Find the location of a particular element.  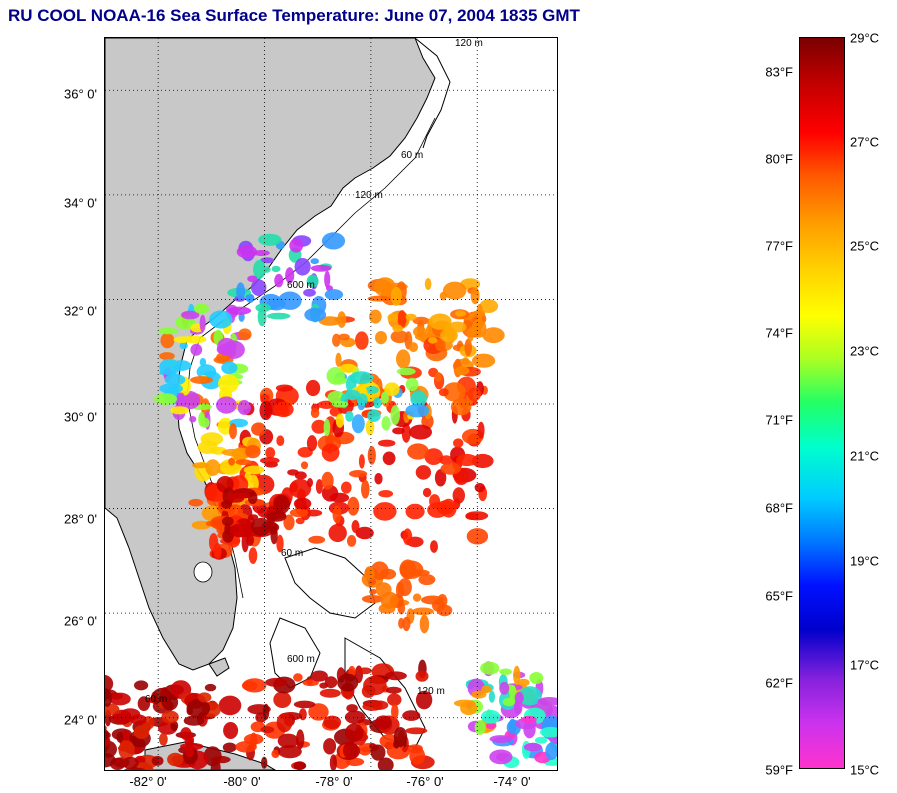

contour-label: 60 m is located at coordinates (292, 553).